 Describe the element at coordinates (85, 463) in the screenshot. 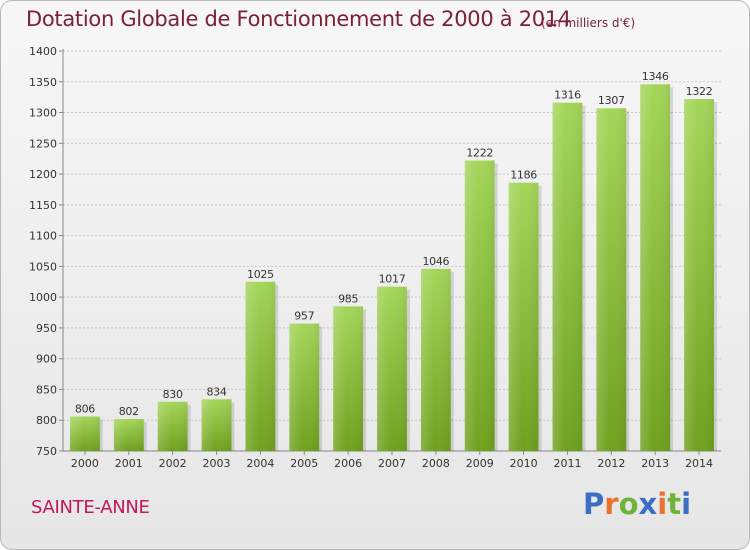

I see `x-tick-label-2000: 2000` at that location.